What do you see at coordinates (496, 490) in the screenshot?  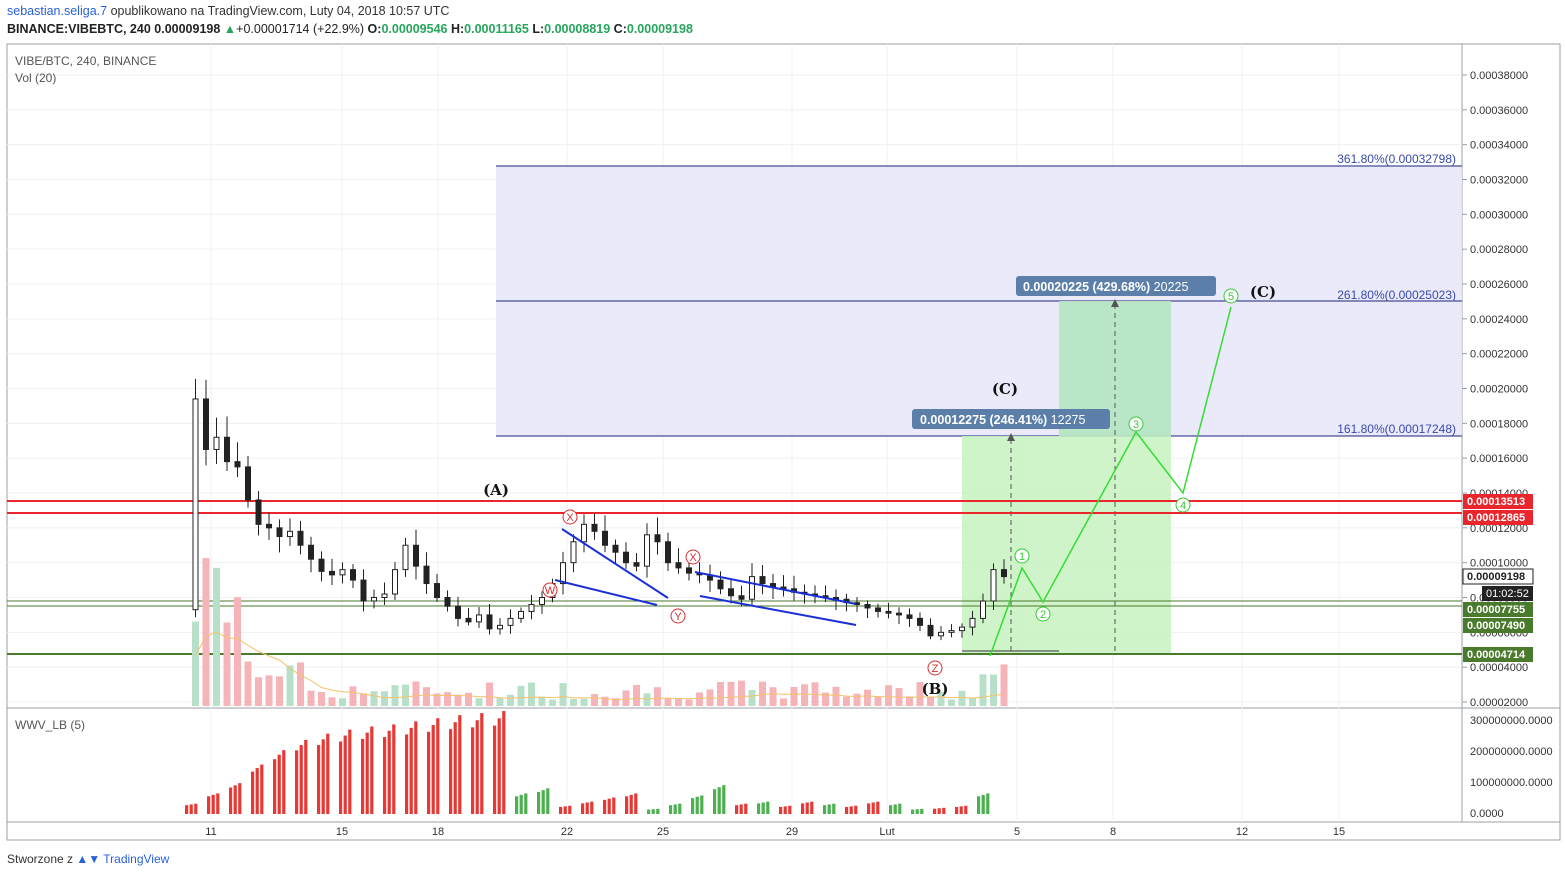 I see `wave-label-a: (A)` at bounding box center [496, 490].